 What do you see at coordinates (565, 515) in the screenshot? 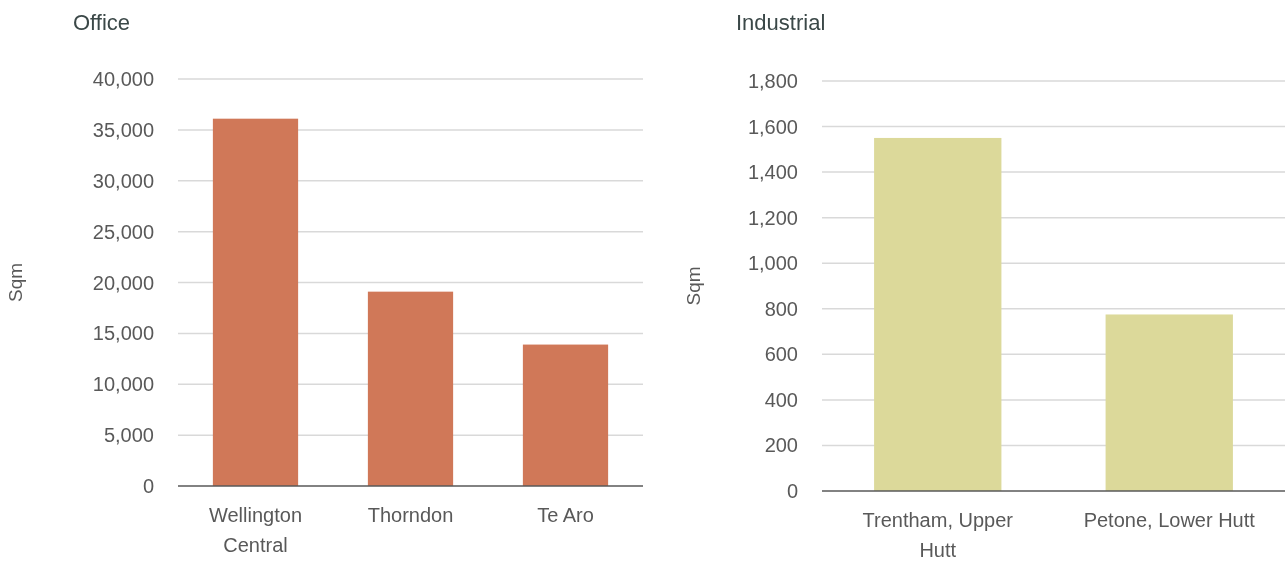
I see `x-tick-label: Te Aro` at bounding box center [565, 515].